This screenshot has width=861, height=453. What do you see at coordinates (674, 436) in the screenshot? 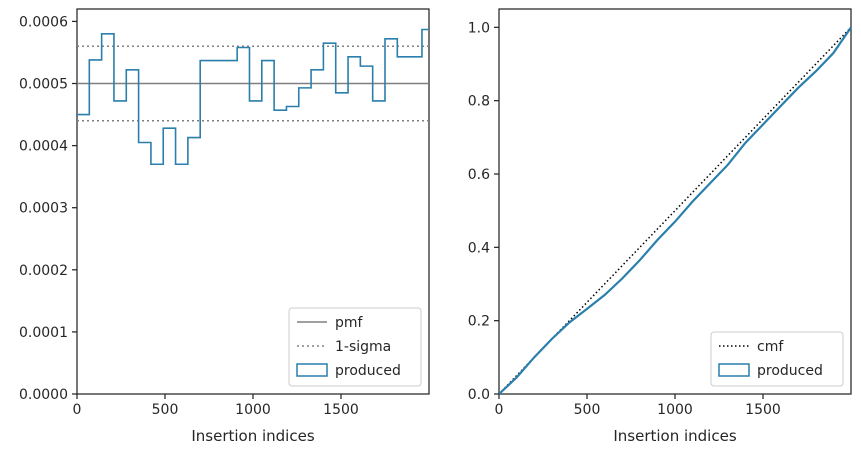
I see `right-x-axis-label: Insertion indices` at bounding box center [674, 436].